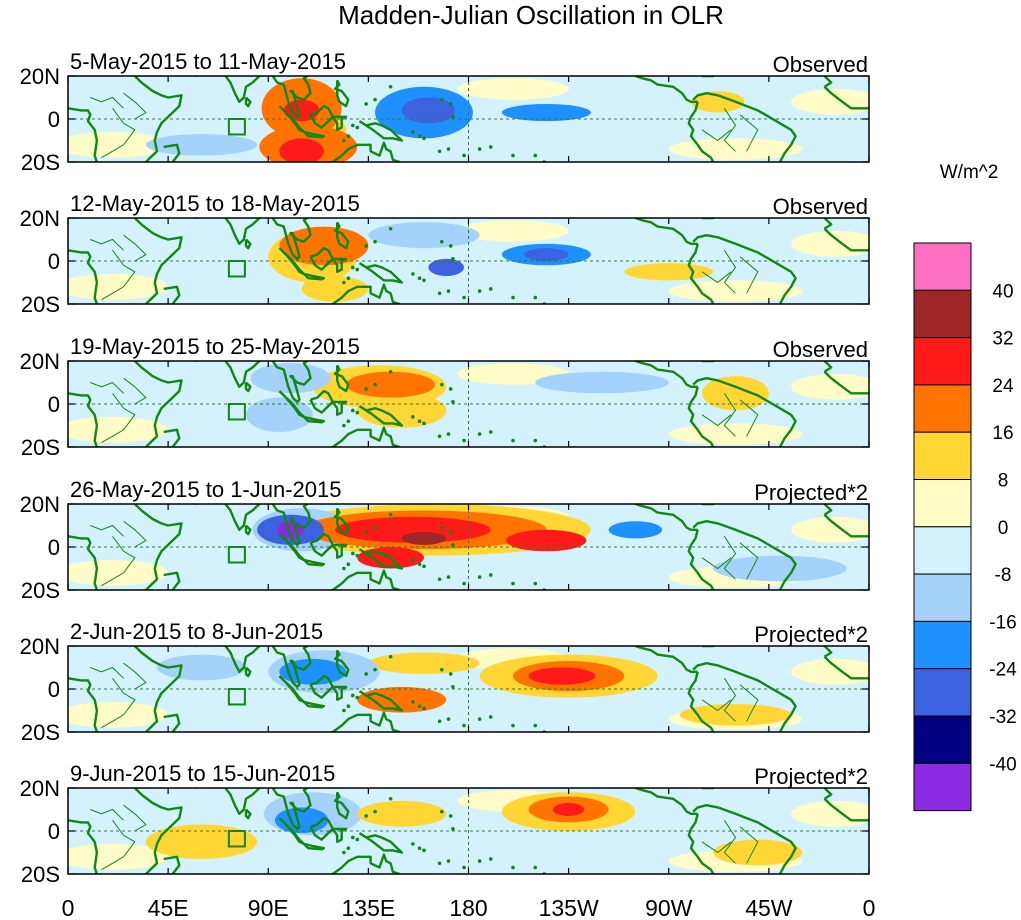  What do you see at coordinates (1002, 622) in the screenshot?
I see `colorbar-label: -16` at bounding box center [1002, 622].